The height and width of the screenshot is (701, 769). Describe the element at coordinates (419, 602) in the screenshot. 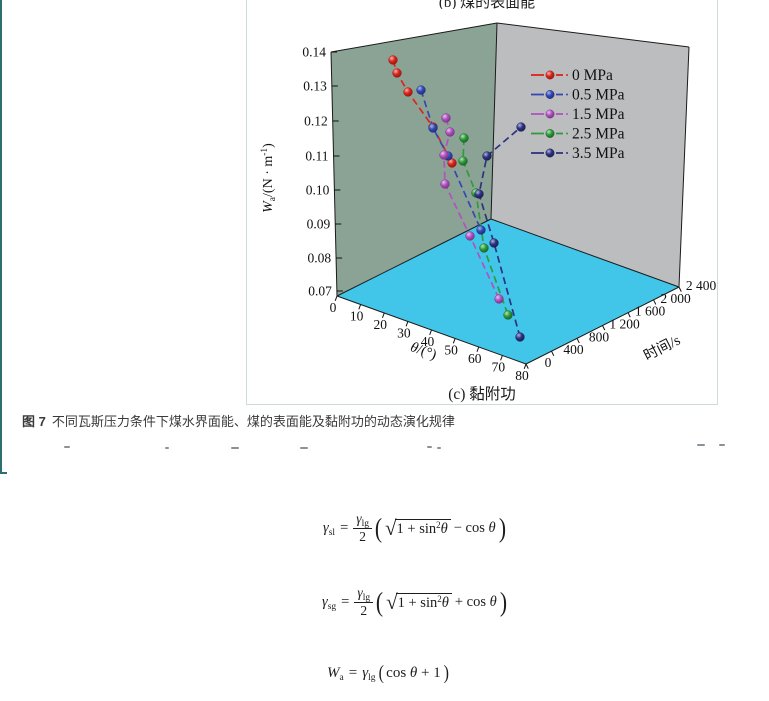

I see `square-root: √ 1 + sin2θ` at that location.